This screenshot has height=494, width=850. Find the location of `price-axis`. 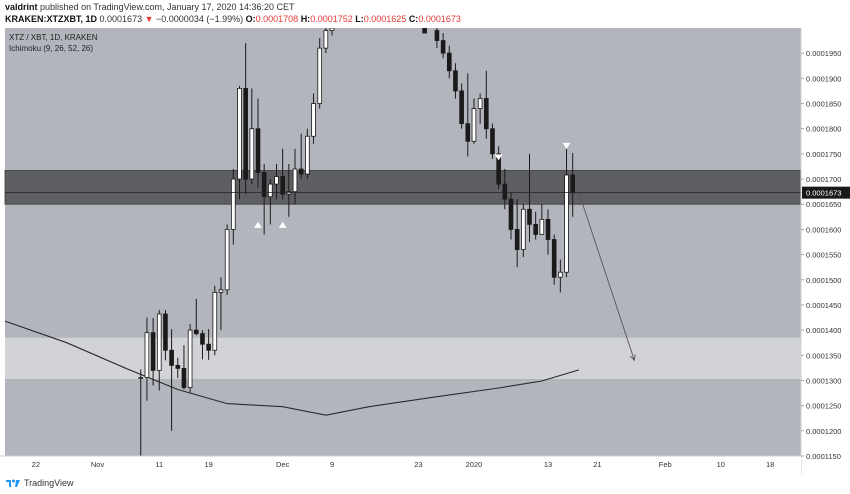

price-axis is located at coordinates (825, 251).